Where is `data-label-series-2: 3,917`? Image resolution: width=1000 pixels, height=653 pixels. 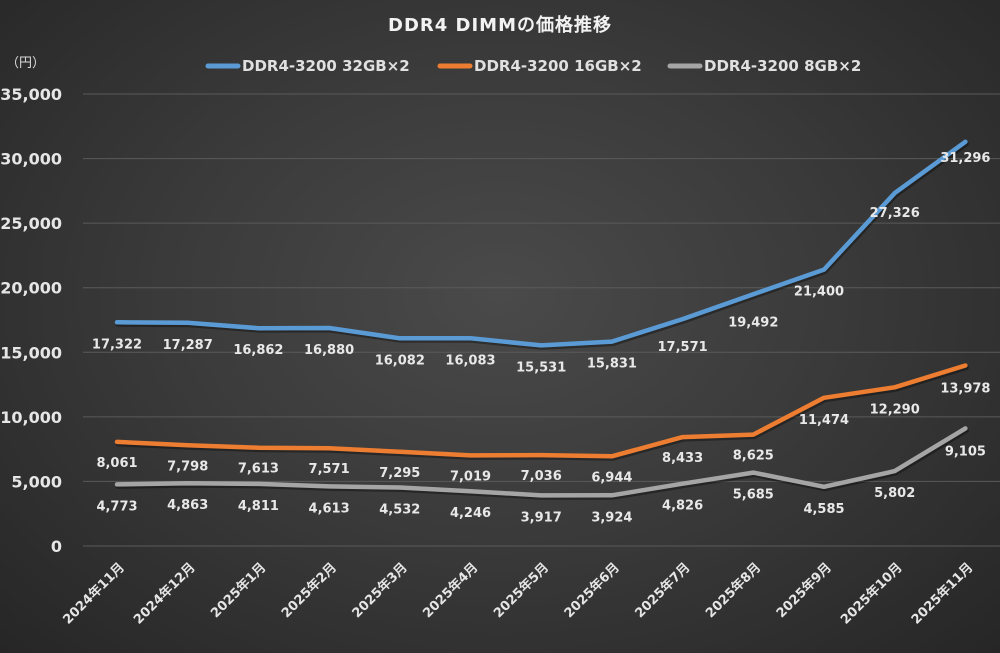
data-label-series-2: 3,917 is located at coordinates (541, 517).